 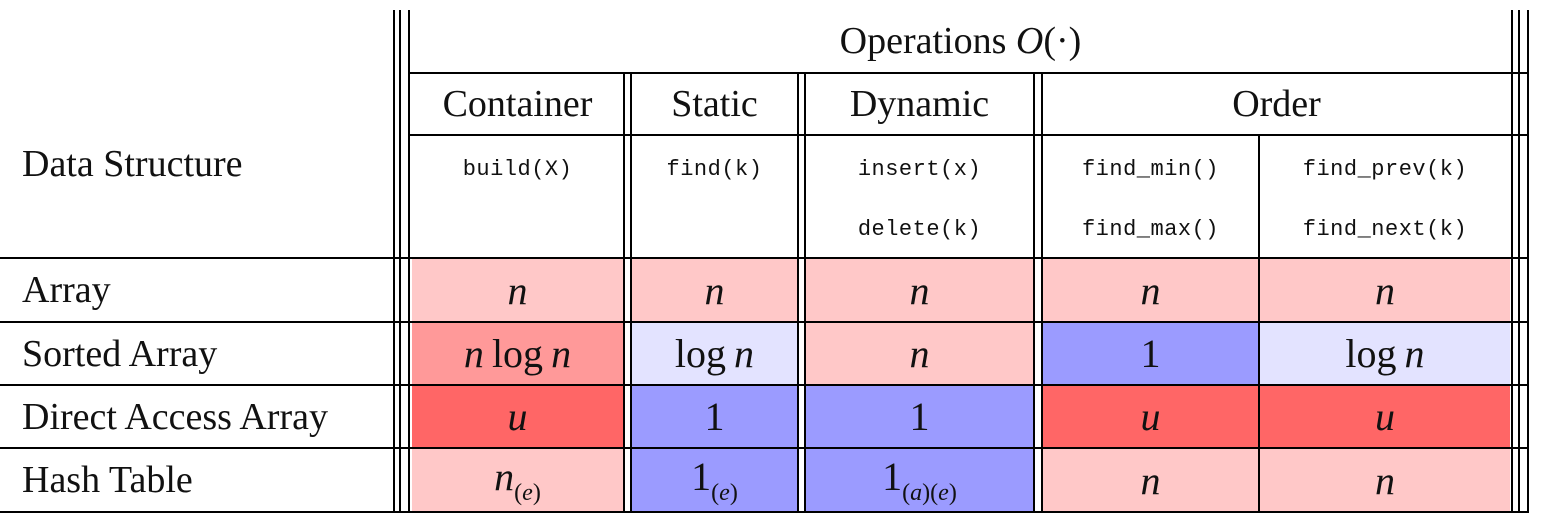 What do you see at coordinates (1150, 169) in the screenshot?
I see `op-find-min: find_min()` at bounding box center [1150, 169].